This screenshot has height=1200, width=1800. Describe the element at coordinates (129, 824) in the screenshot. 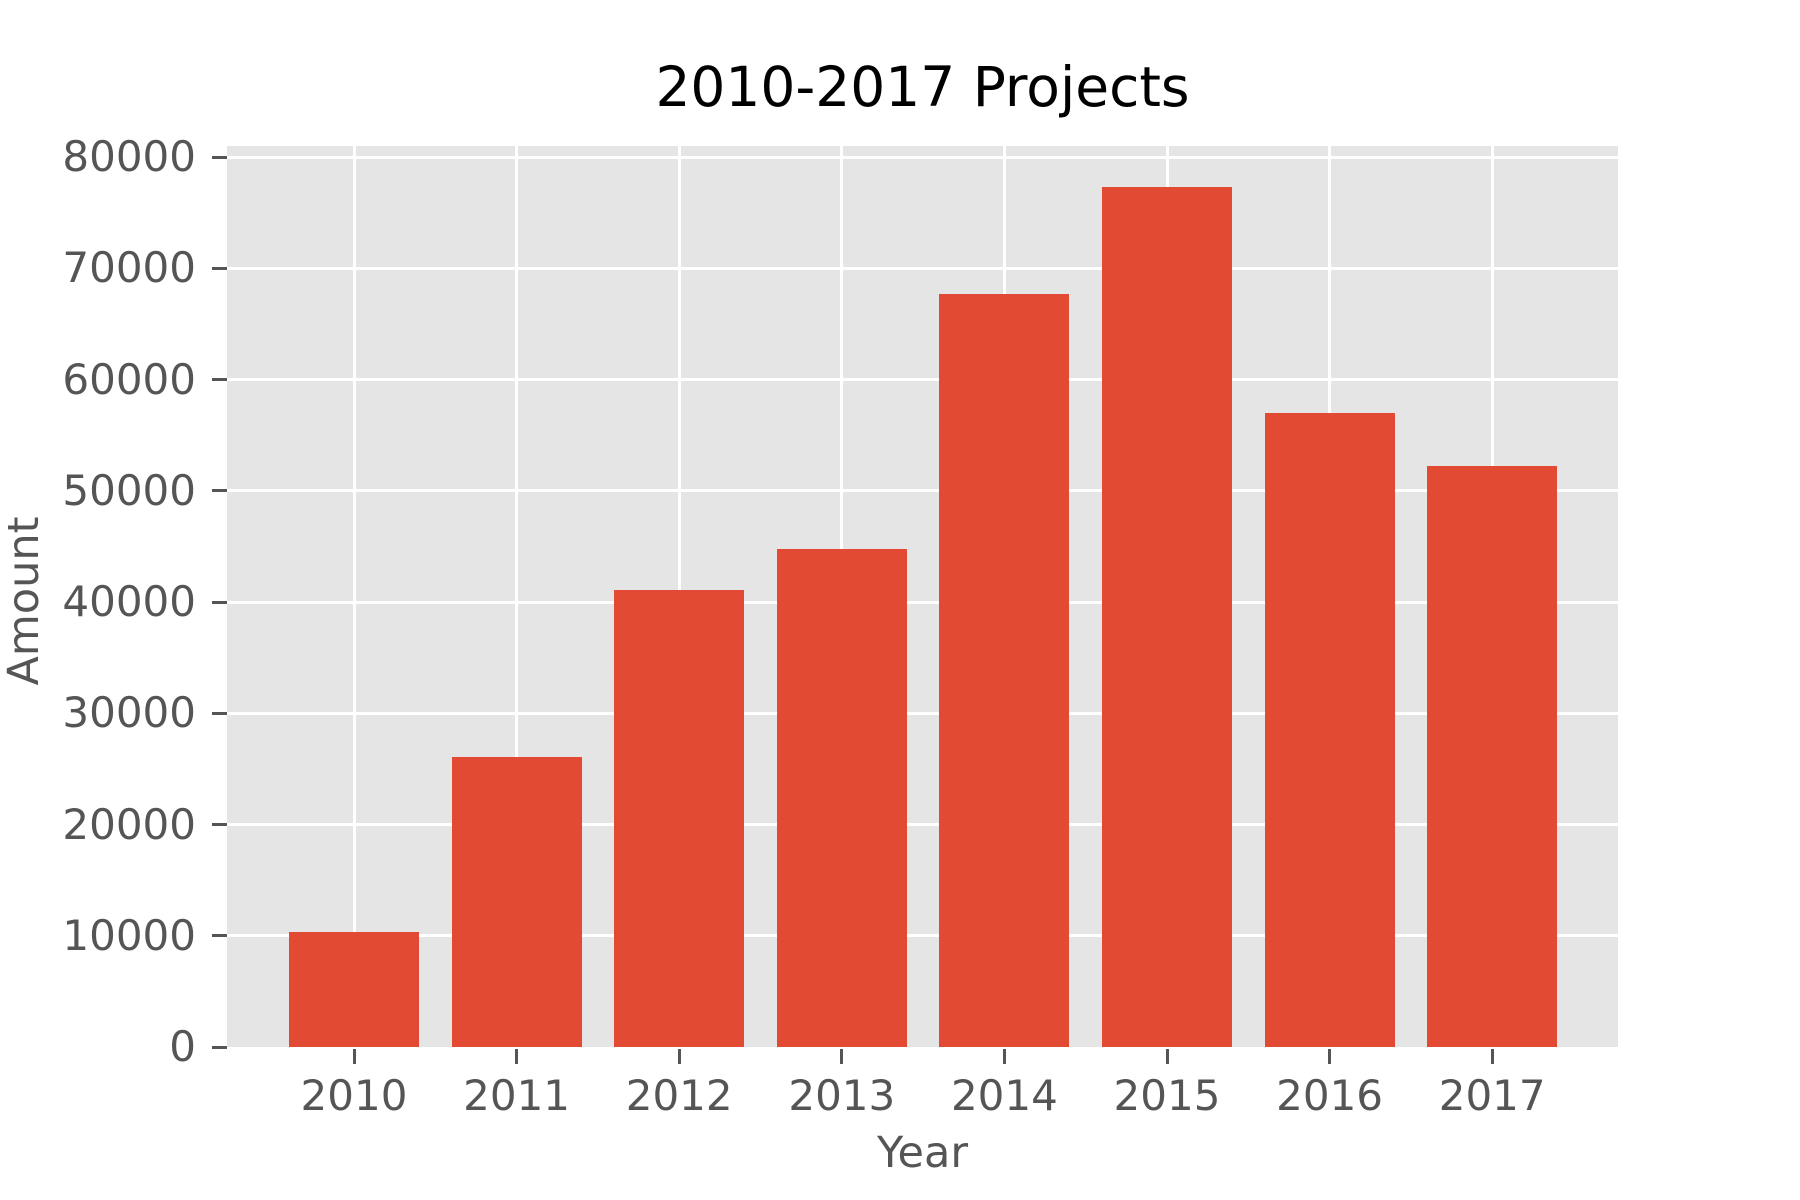

I see `y-tick-label: 20000` at that location.